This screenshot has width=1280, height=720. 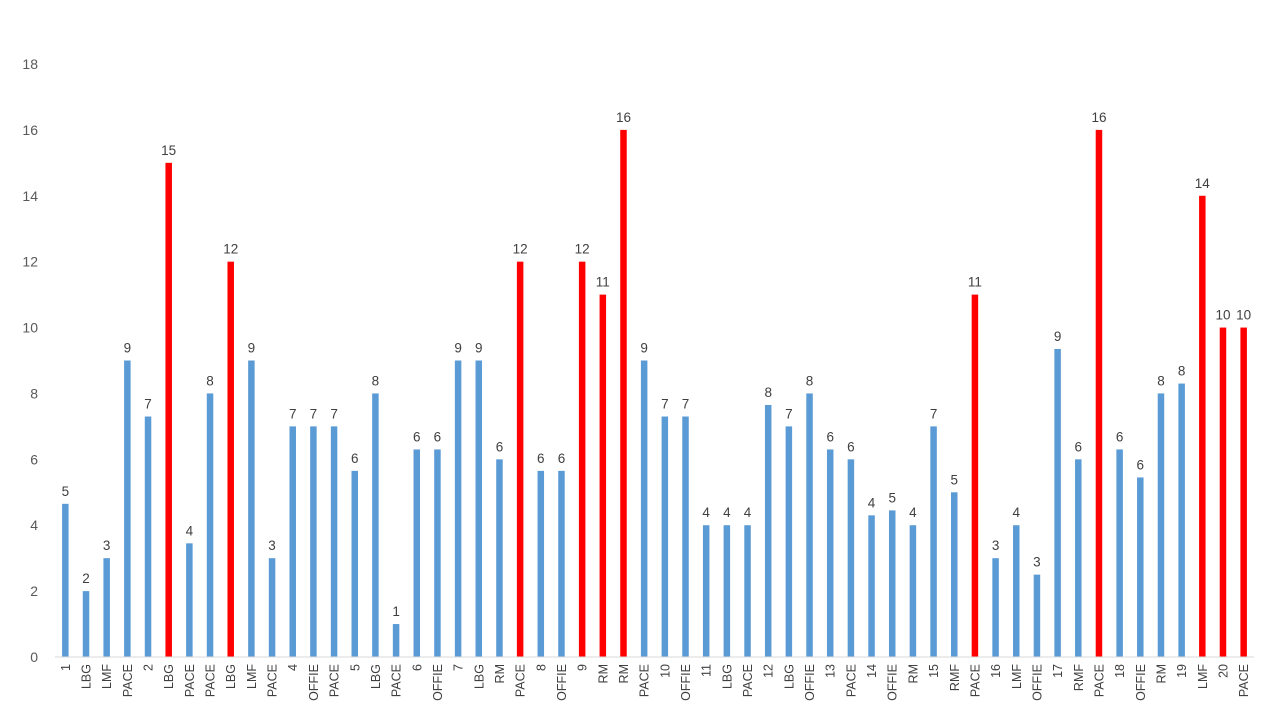 What do you see at coordinates (30, 262) in the screenshot?
I see `y-tick-label: 12` at bounding box center [30, 262].